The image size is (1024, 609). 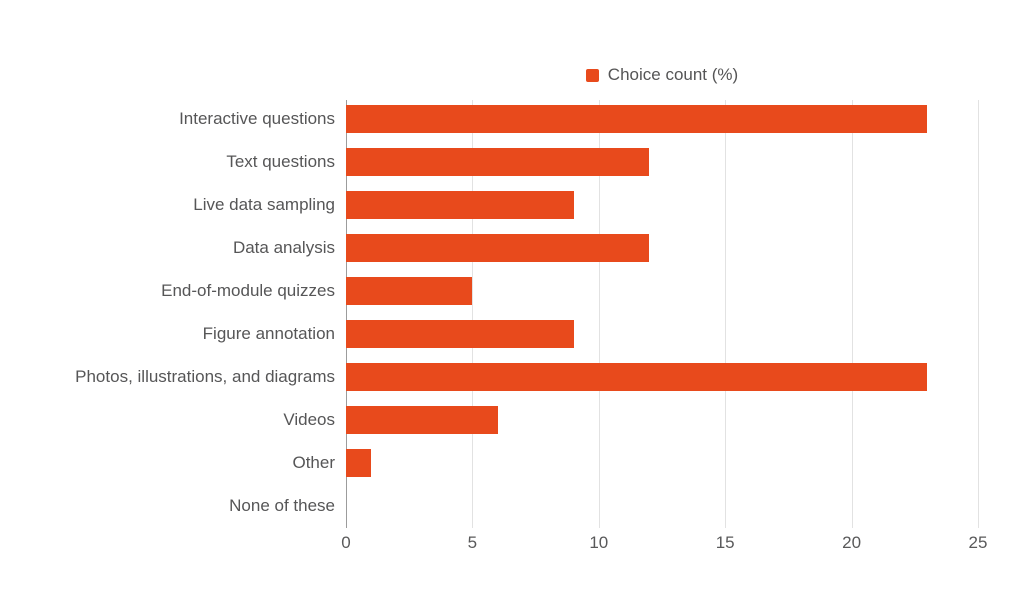 I want to click on chart-legend: Choice count (%), so click(x=662, y=75).